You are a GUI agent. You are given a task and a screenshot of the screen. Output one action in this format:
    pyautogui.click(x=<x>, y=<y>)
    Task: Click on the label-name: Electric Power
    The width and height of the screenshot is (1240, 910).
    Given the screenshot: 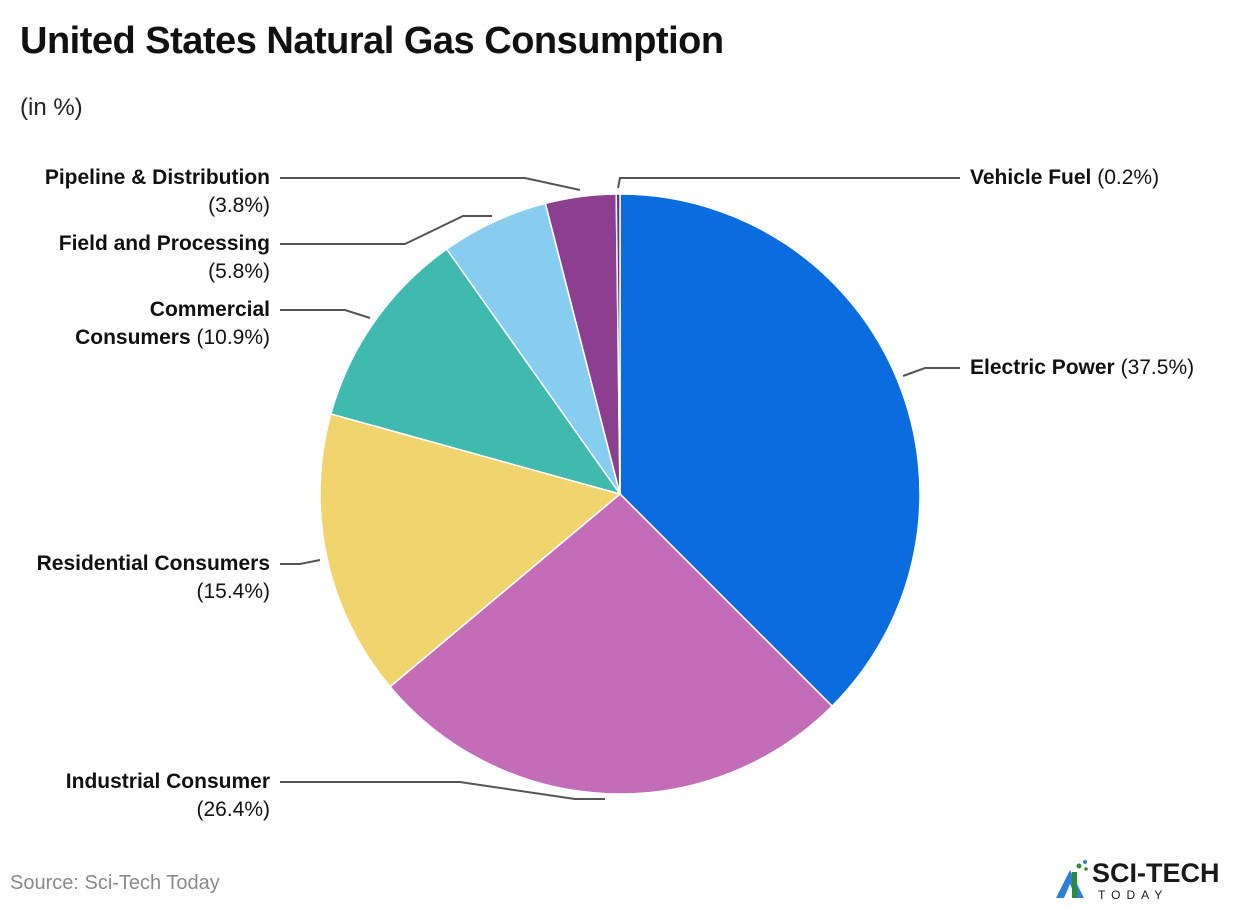 What is the action you would take?
    pyautogui.click(x=1042, y=367)
    